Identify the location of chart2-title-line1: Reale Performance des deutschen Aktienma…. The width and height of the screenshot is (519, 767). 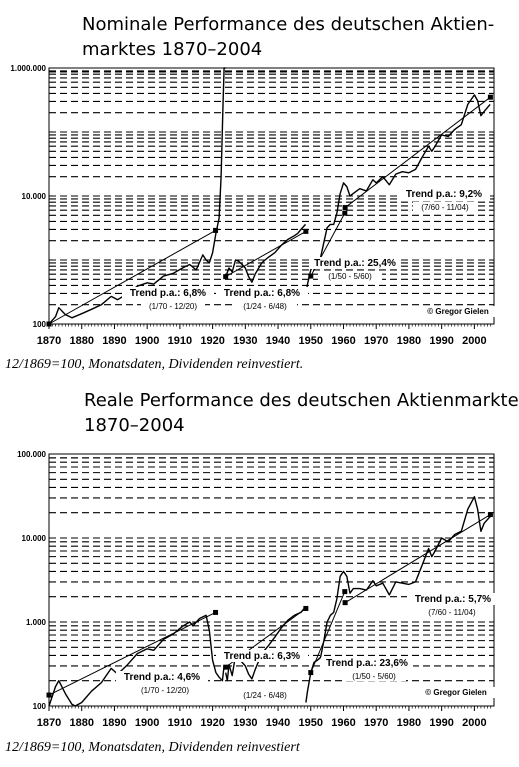
(301, 400).